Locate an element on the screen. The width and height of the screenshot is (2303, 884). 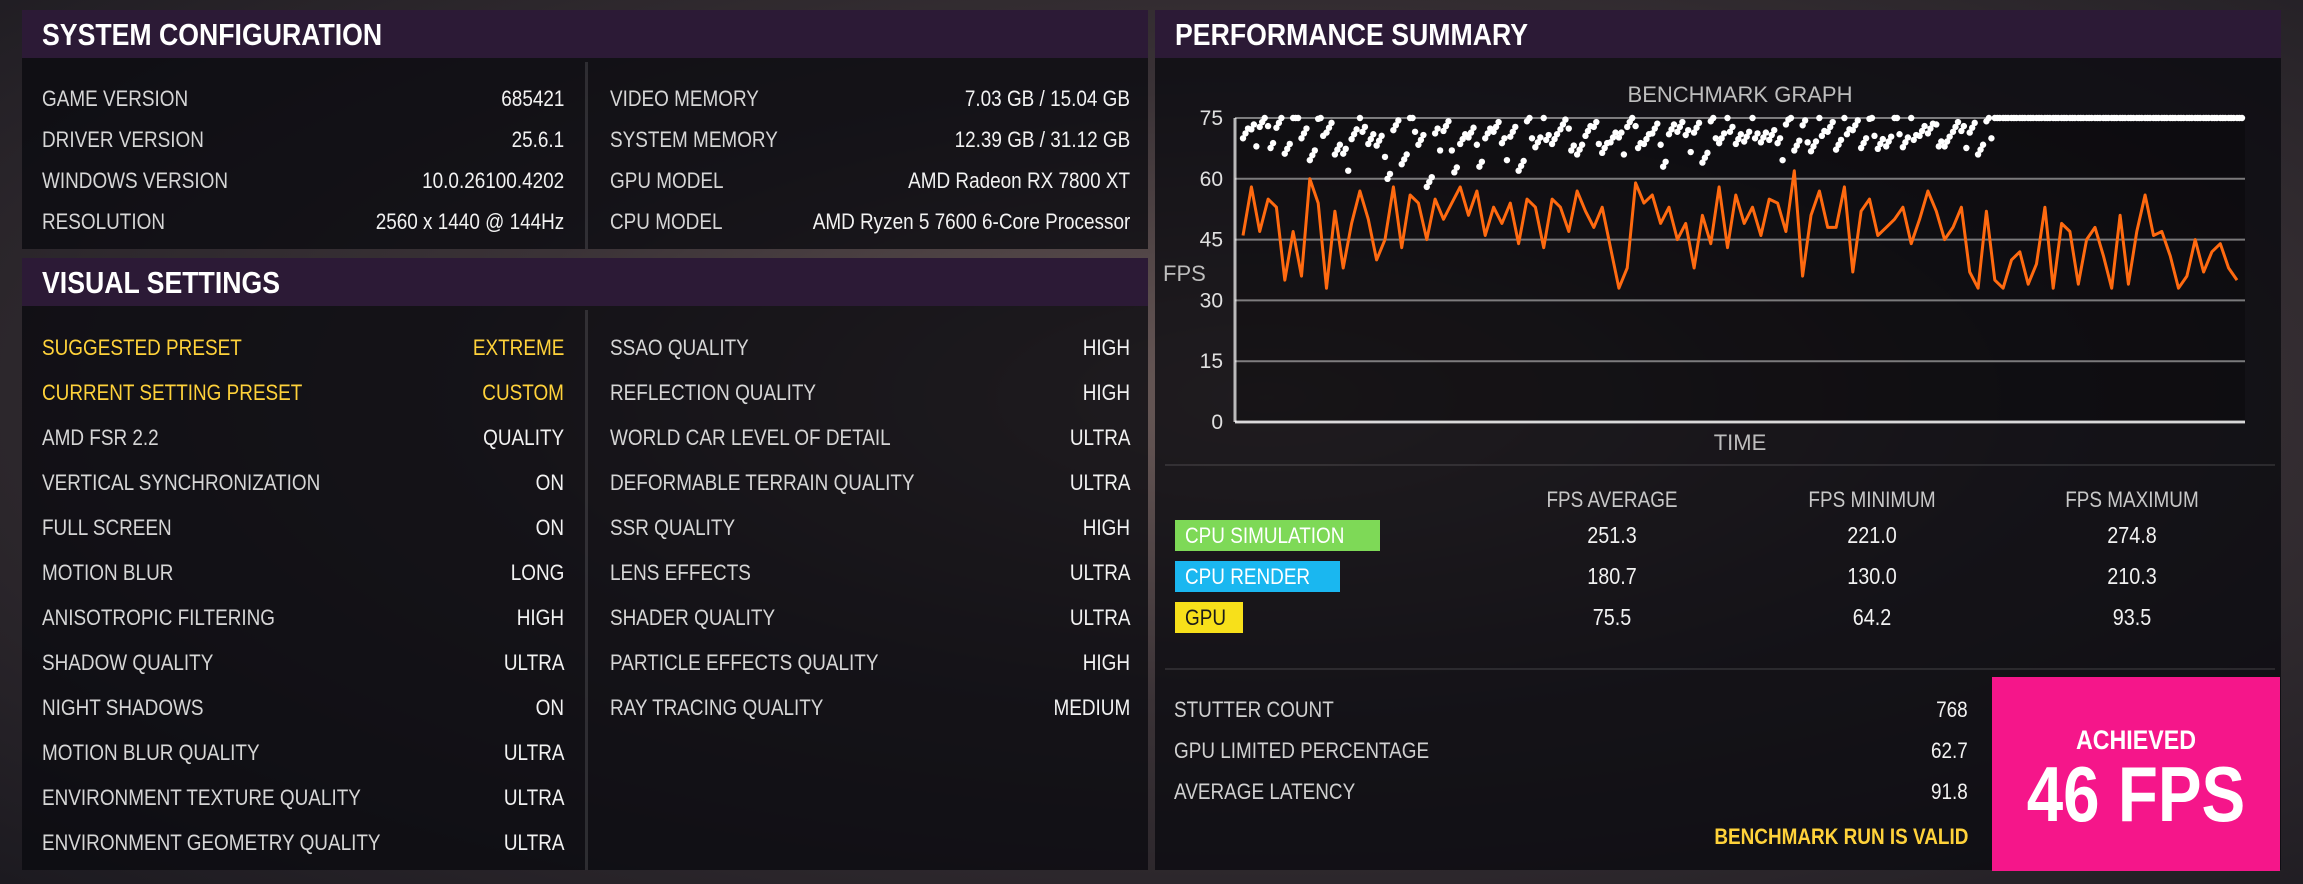
performance-title: PERFORMANCE SUMMARY is located at coordinates (1352, 34).